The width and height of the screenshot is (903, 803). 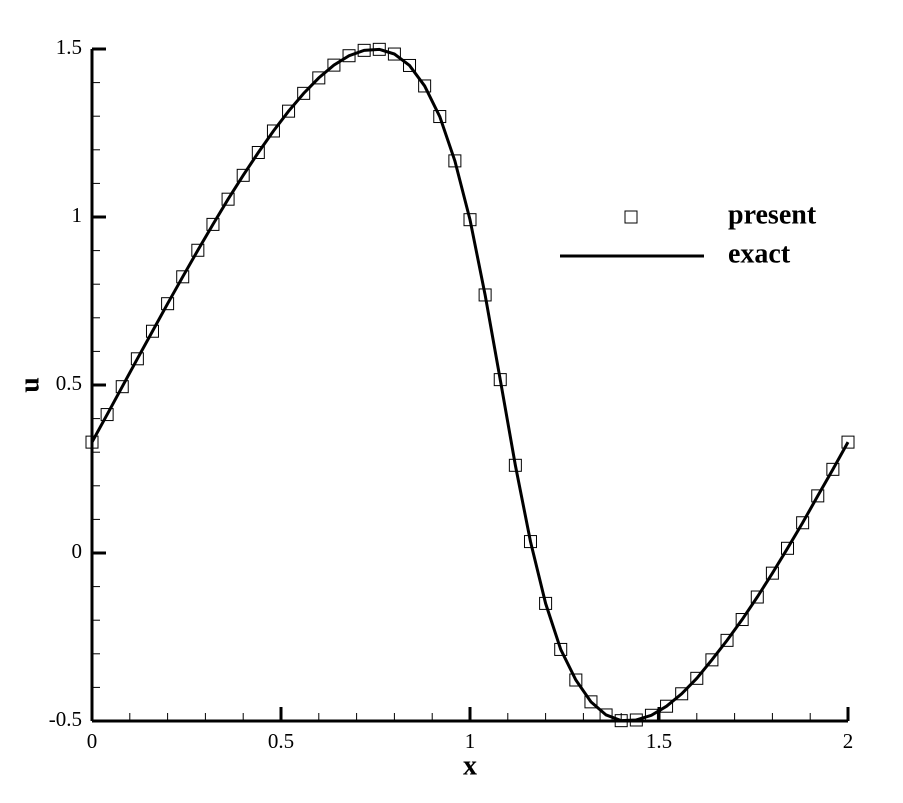 I want to click on y-axis-label: u, so click(x=29, y=385).